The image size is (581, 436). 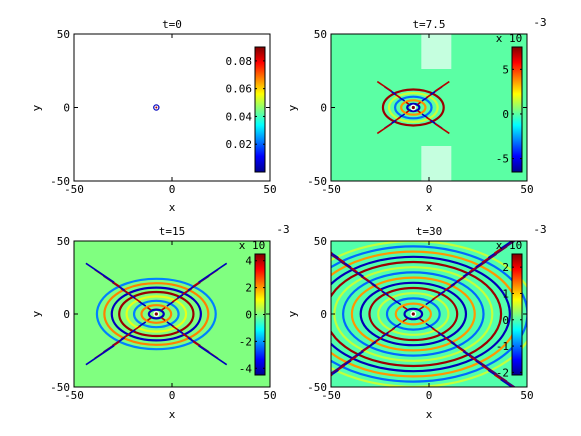 I want to click on colorbar: 0.08 0.06 0.04 0.02, so click(x=246, y=109).